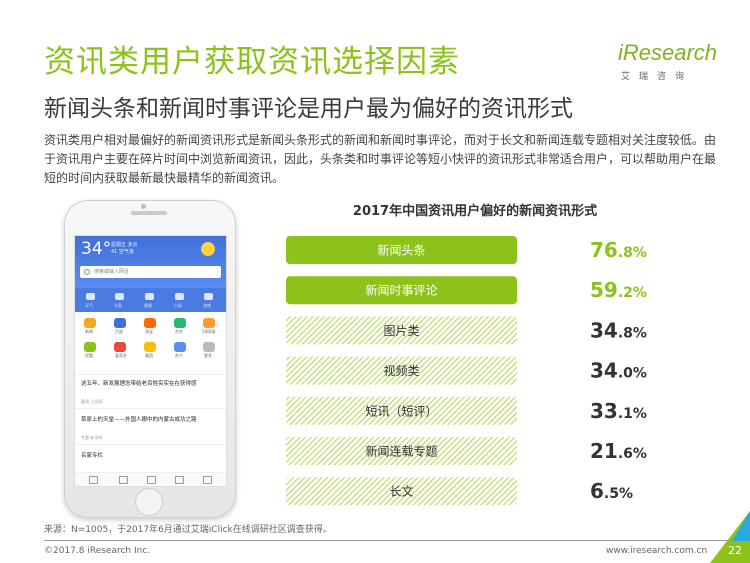  Describe the element at coordinates (632, 414) in the screenshot. I see `value-label-dec: .1%` at that location.